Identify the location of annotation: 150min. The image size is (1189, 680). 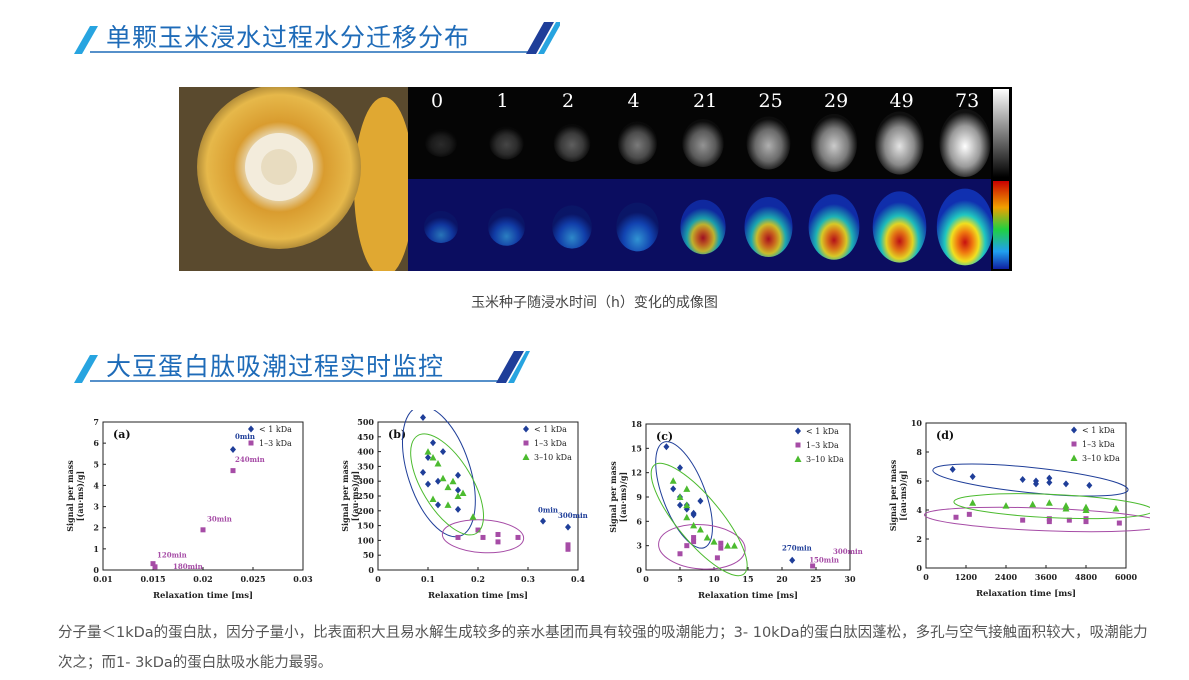
(824, 560).